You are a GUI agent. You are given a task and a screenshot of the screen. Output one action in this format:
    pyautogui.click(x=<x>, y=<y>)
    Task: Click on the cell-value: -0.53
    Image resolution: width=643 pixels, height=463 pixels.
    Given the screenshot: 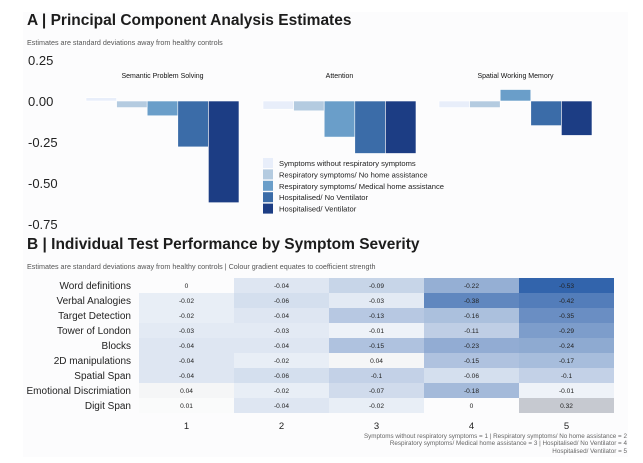 What is the action you would take?
    pyautogui.click(x=566, y=286)
    